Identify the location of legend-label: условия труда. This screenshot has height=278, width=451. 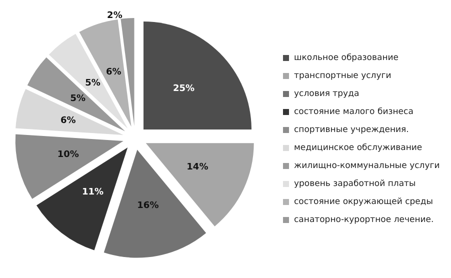
(327, 94).